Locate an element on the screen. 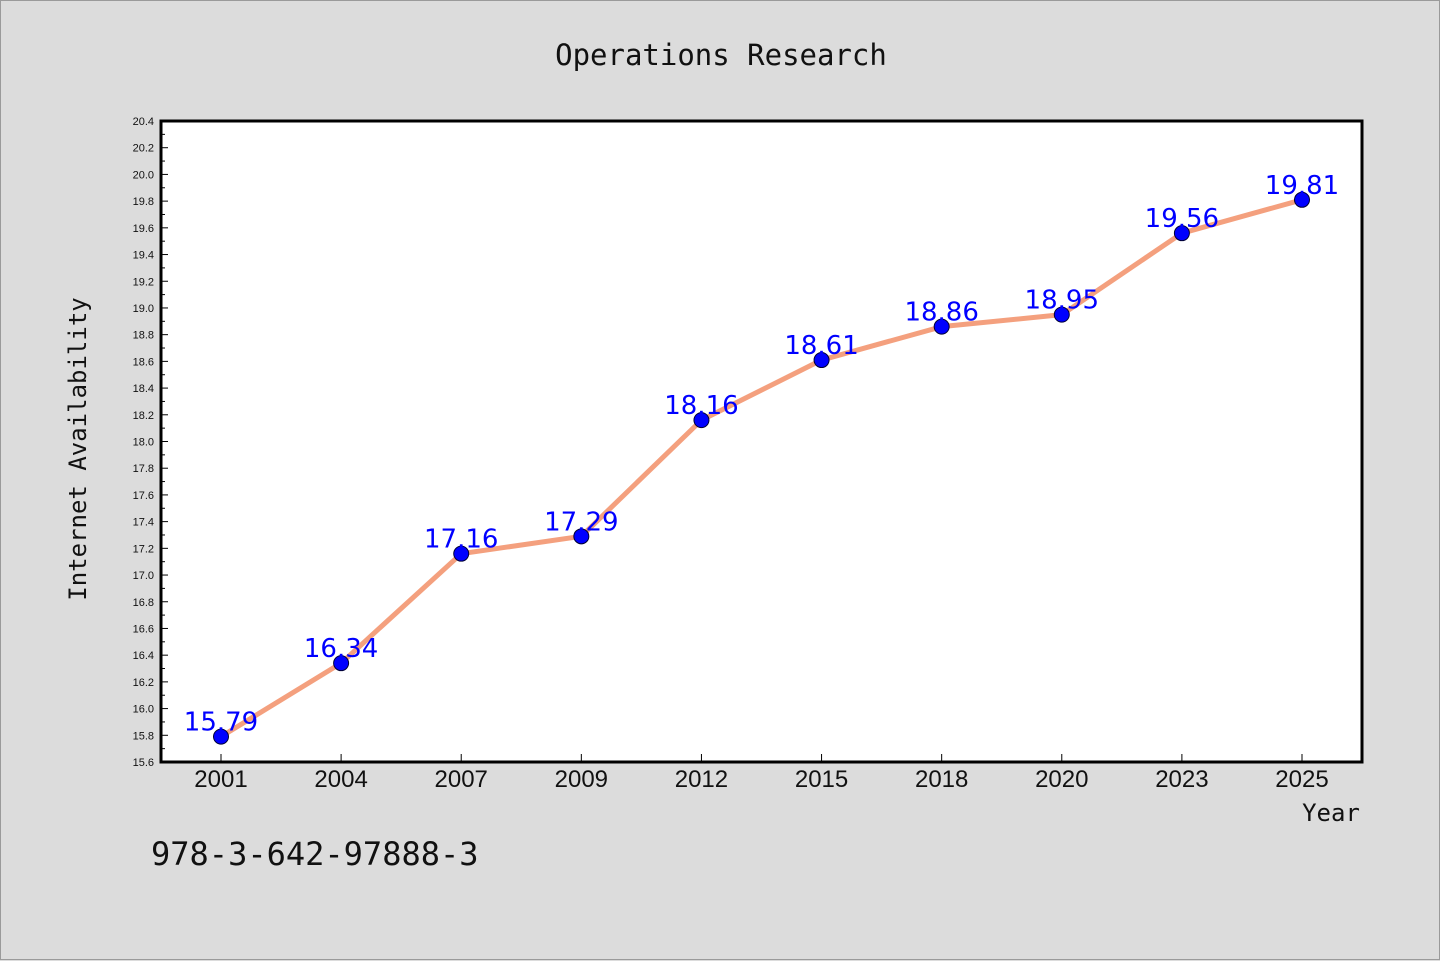 The image size is (1440, 961). y-tick-label: 17.6 is located at coordinates (143, 496).